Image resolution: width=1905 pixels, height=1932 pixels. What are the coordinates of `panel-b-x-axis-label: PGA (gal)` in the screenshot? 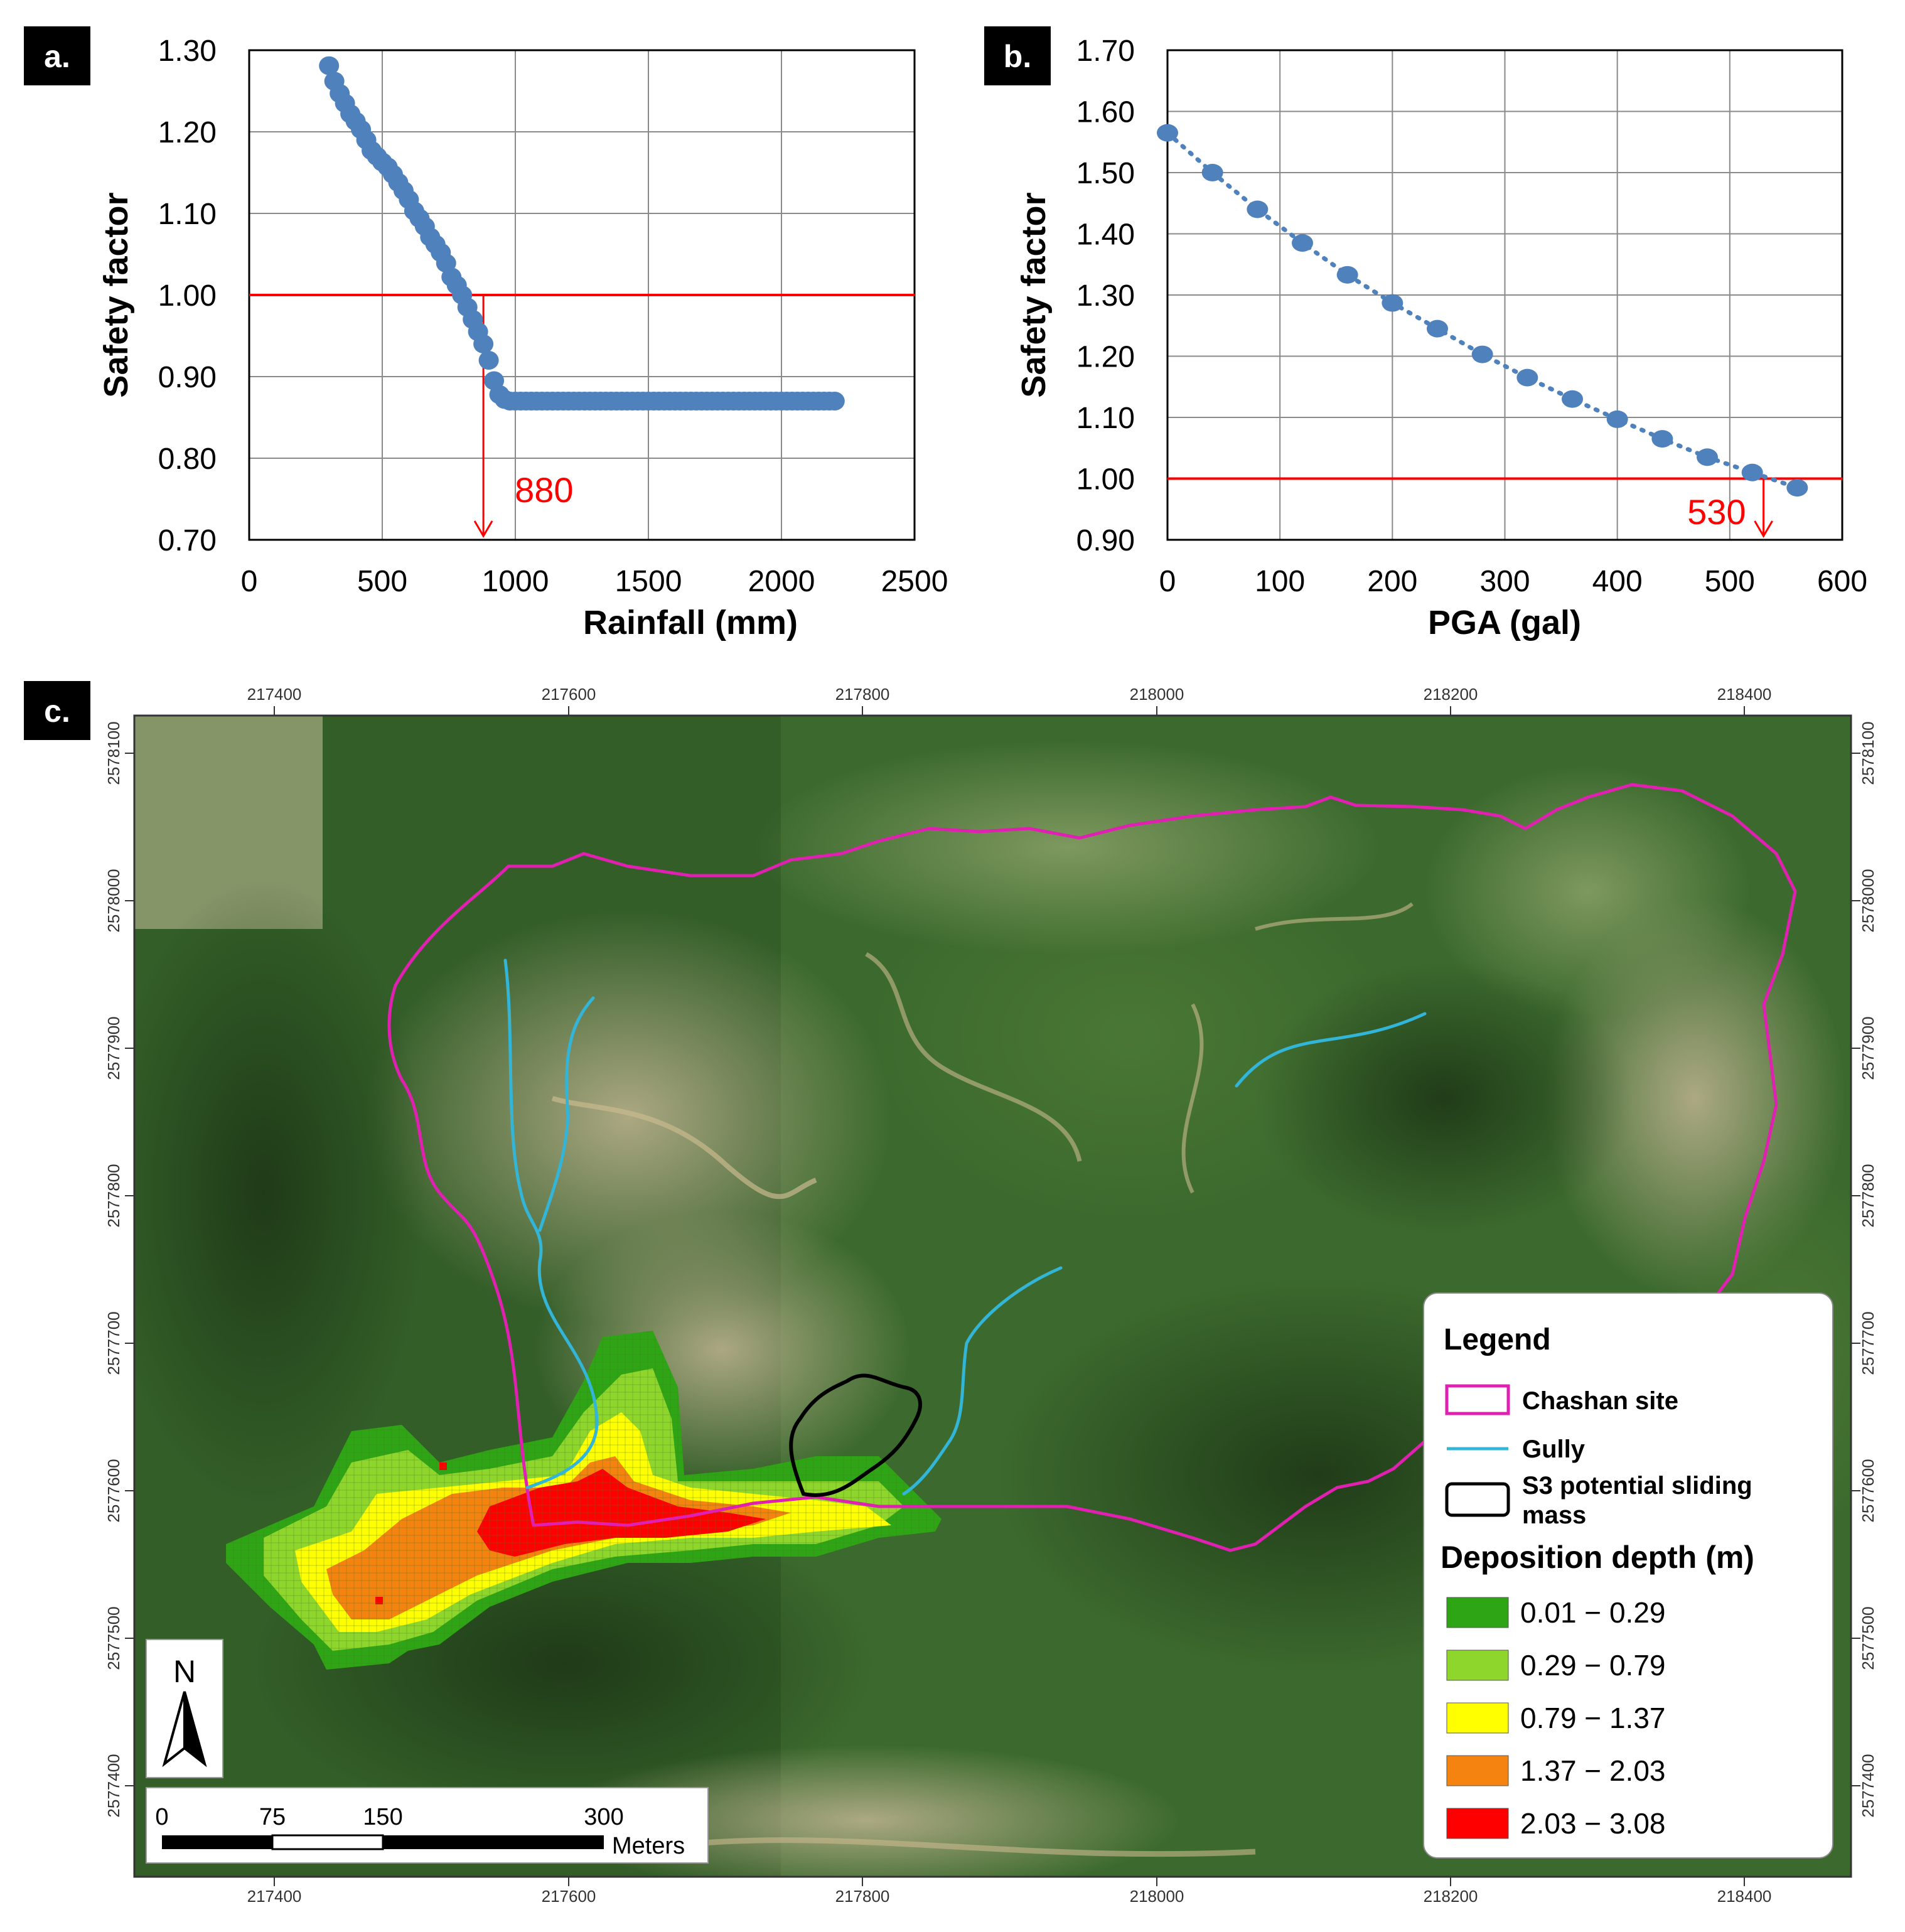 It's located at (1504, 622).